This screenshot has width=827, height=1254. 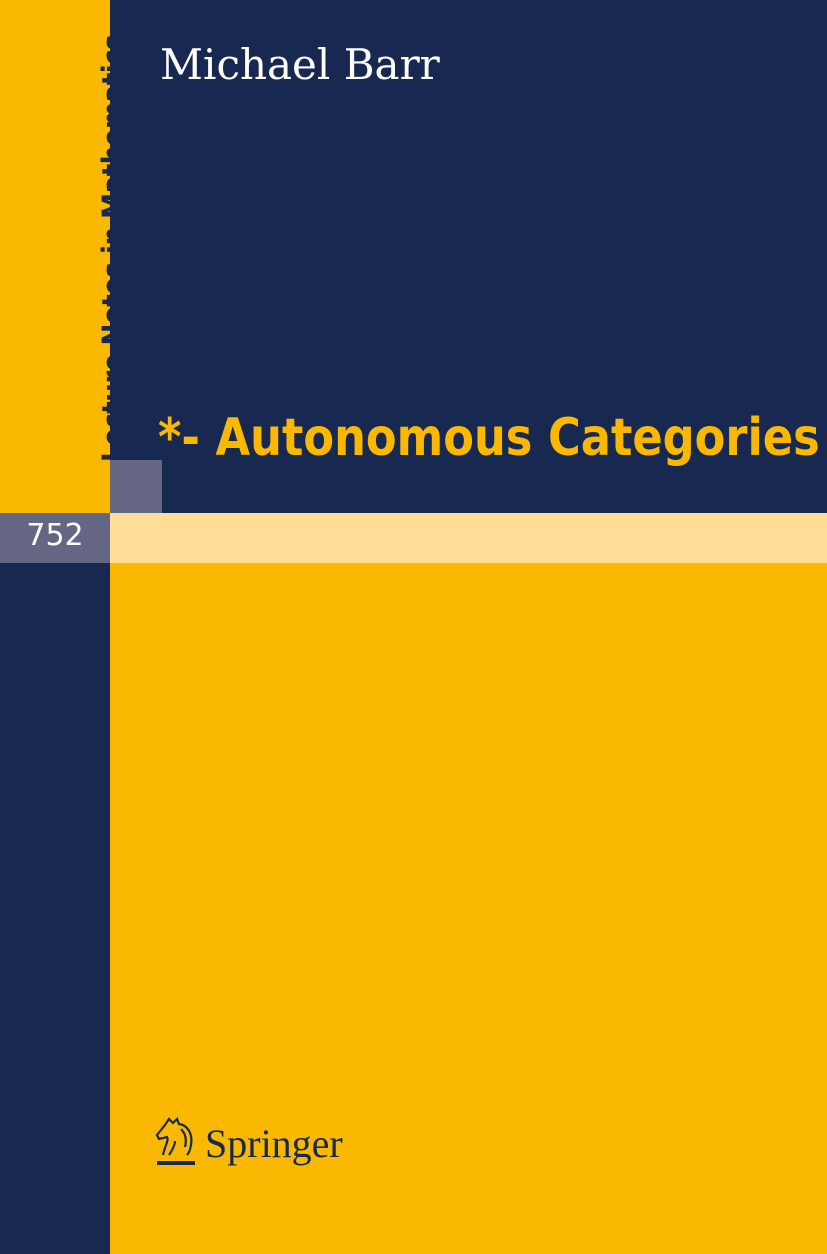 I want to click on publisher-name: Springer, so click(x=274, y=1143).